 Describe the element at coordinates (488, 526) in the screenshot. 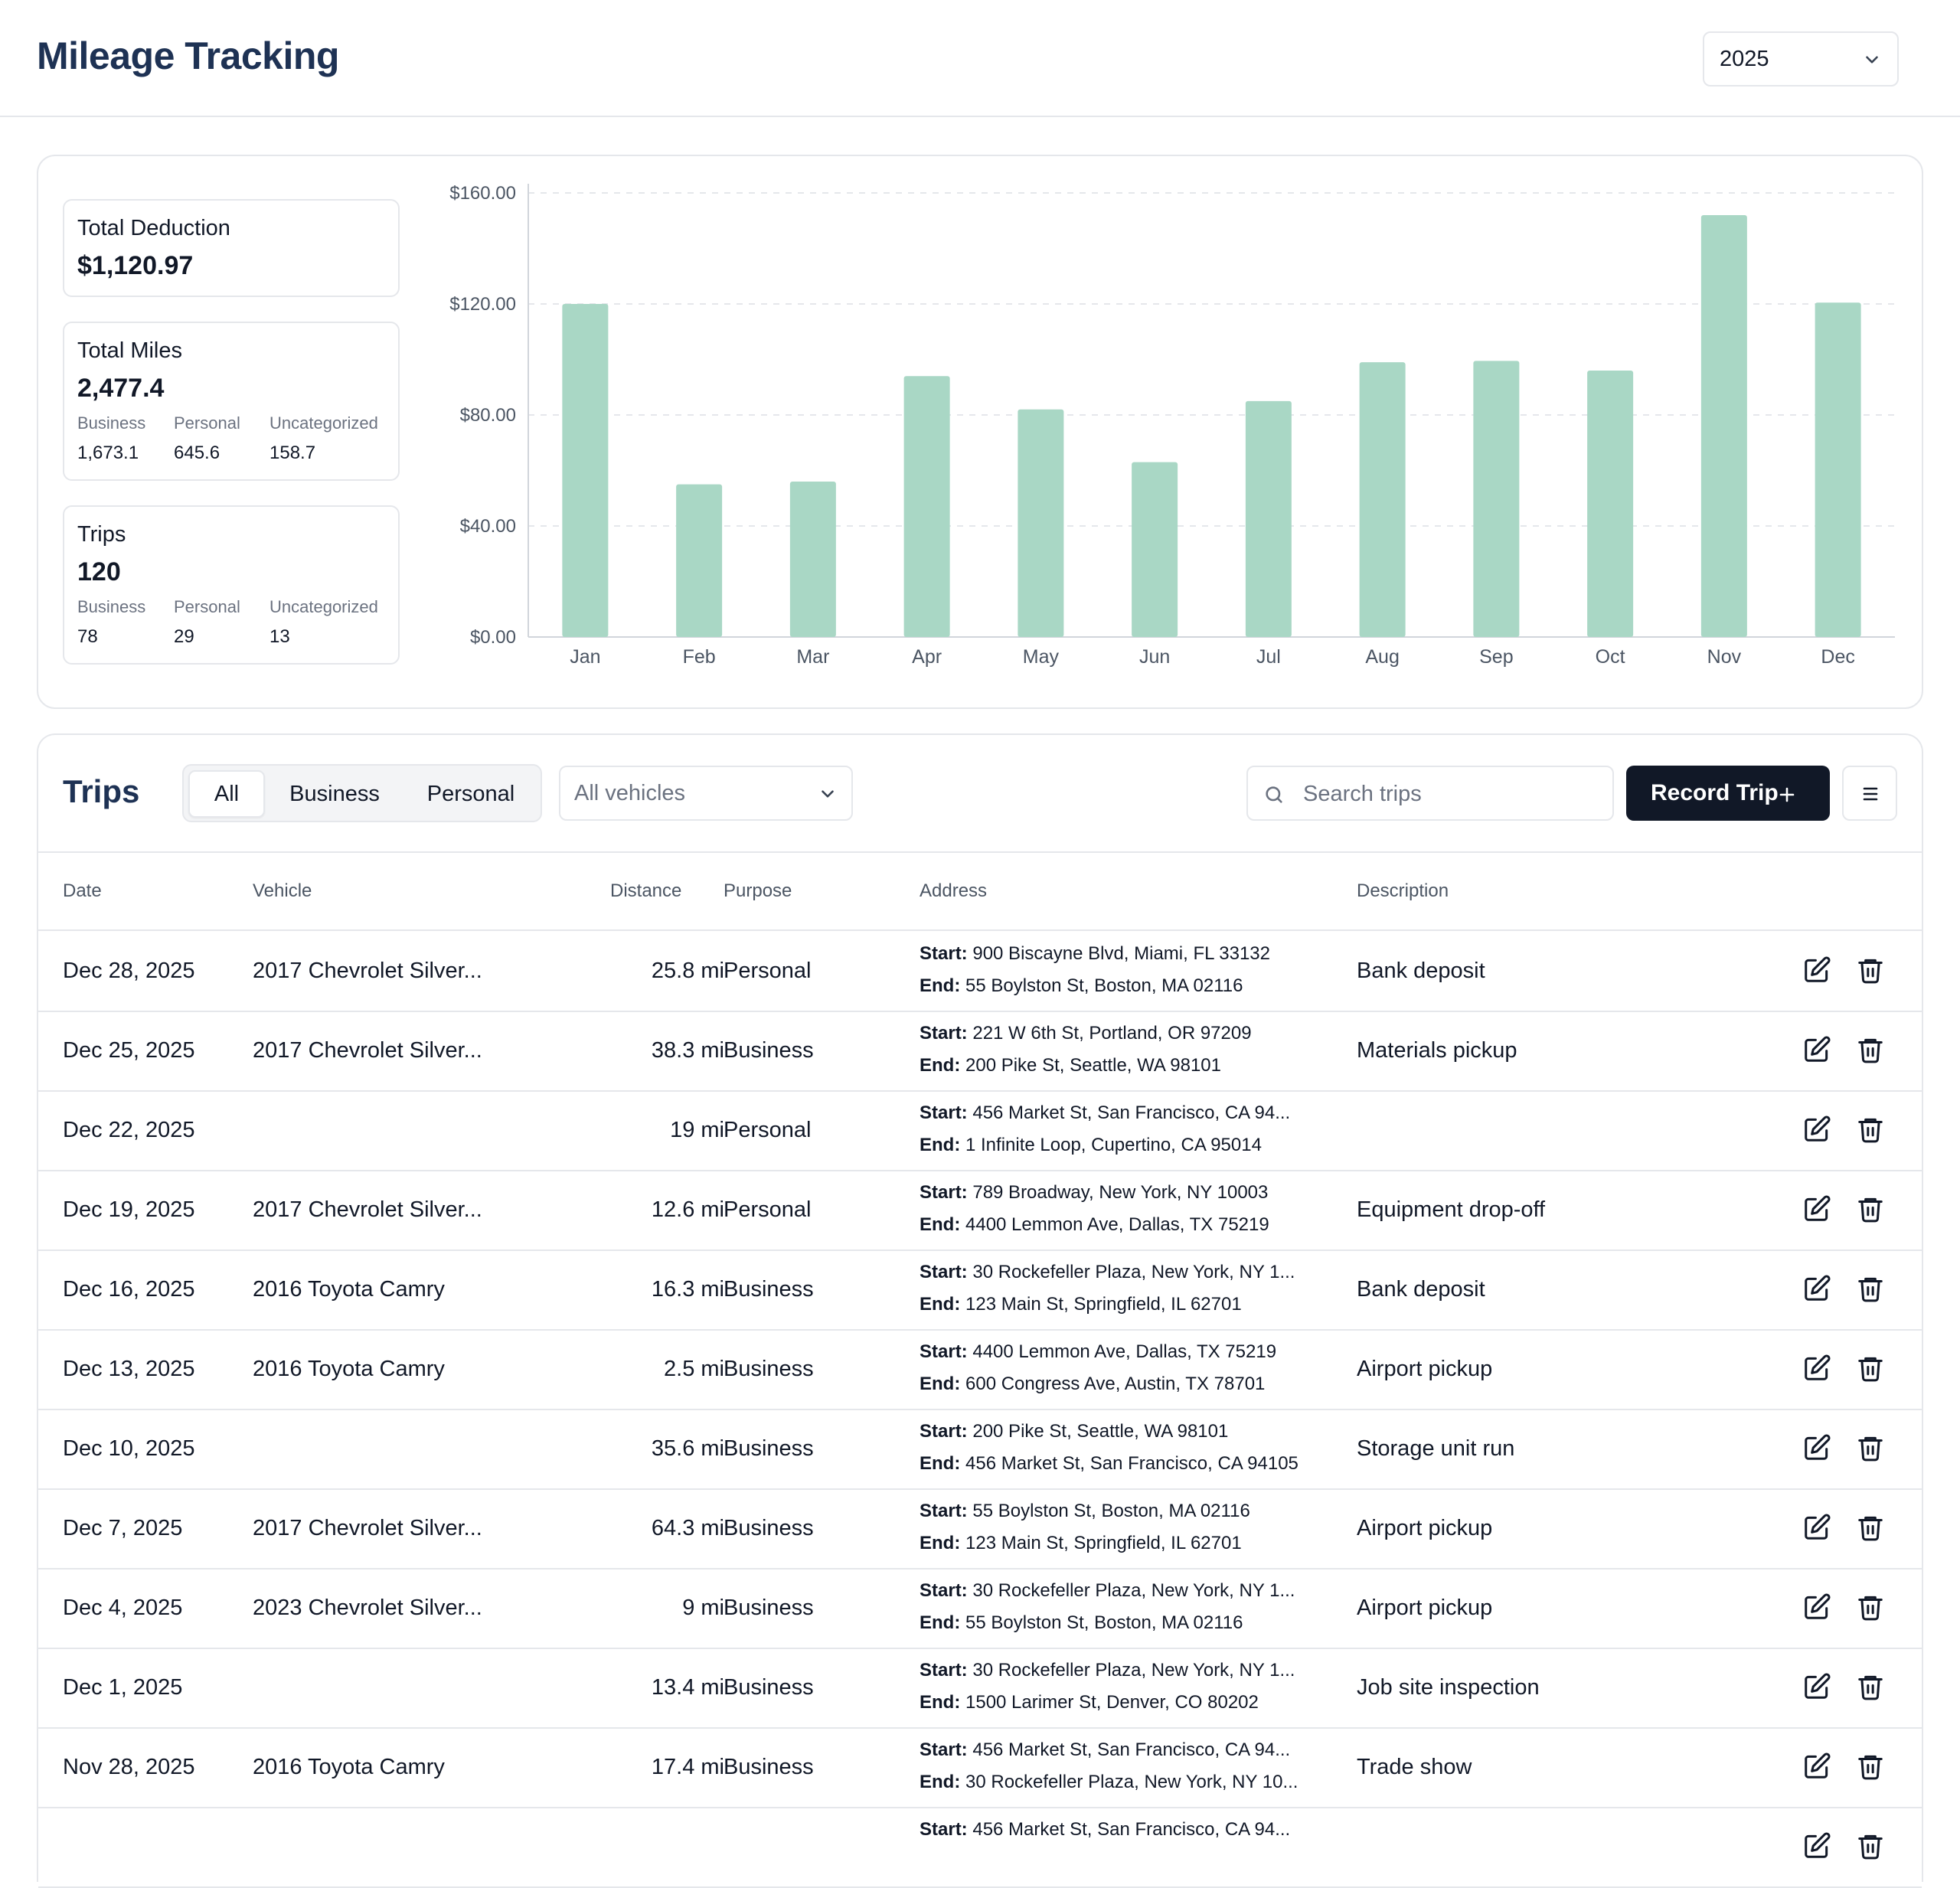

I see `y-tick-label: $40.00` at that location.